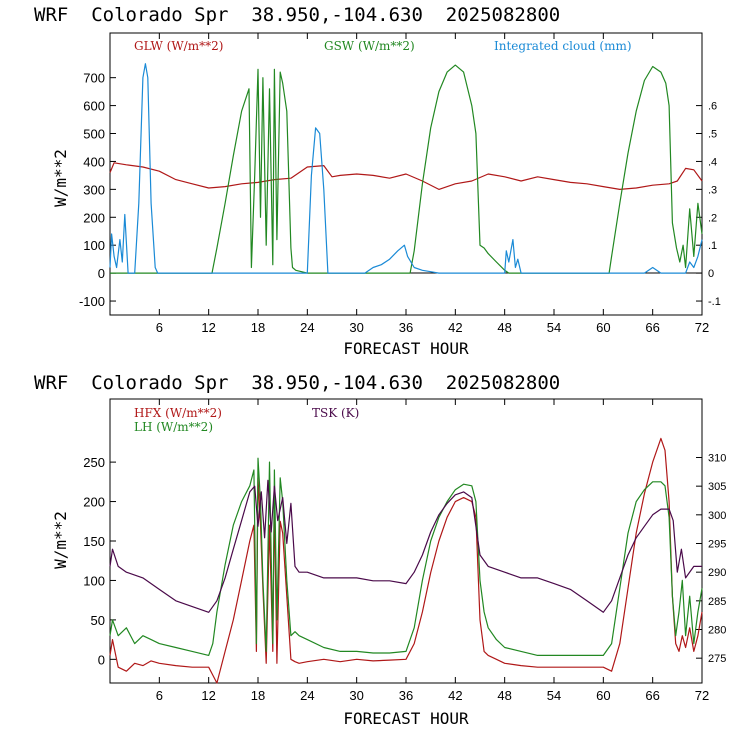 This screenshot has height=740, width=740. I want to click on y-tick-label: 700, so click(94, 78).